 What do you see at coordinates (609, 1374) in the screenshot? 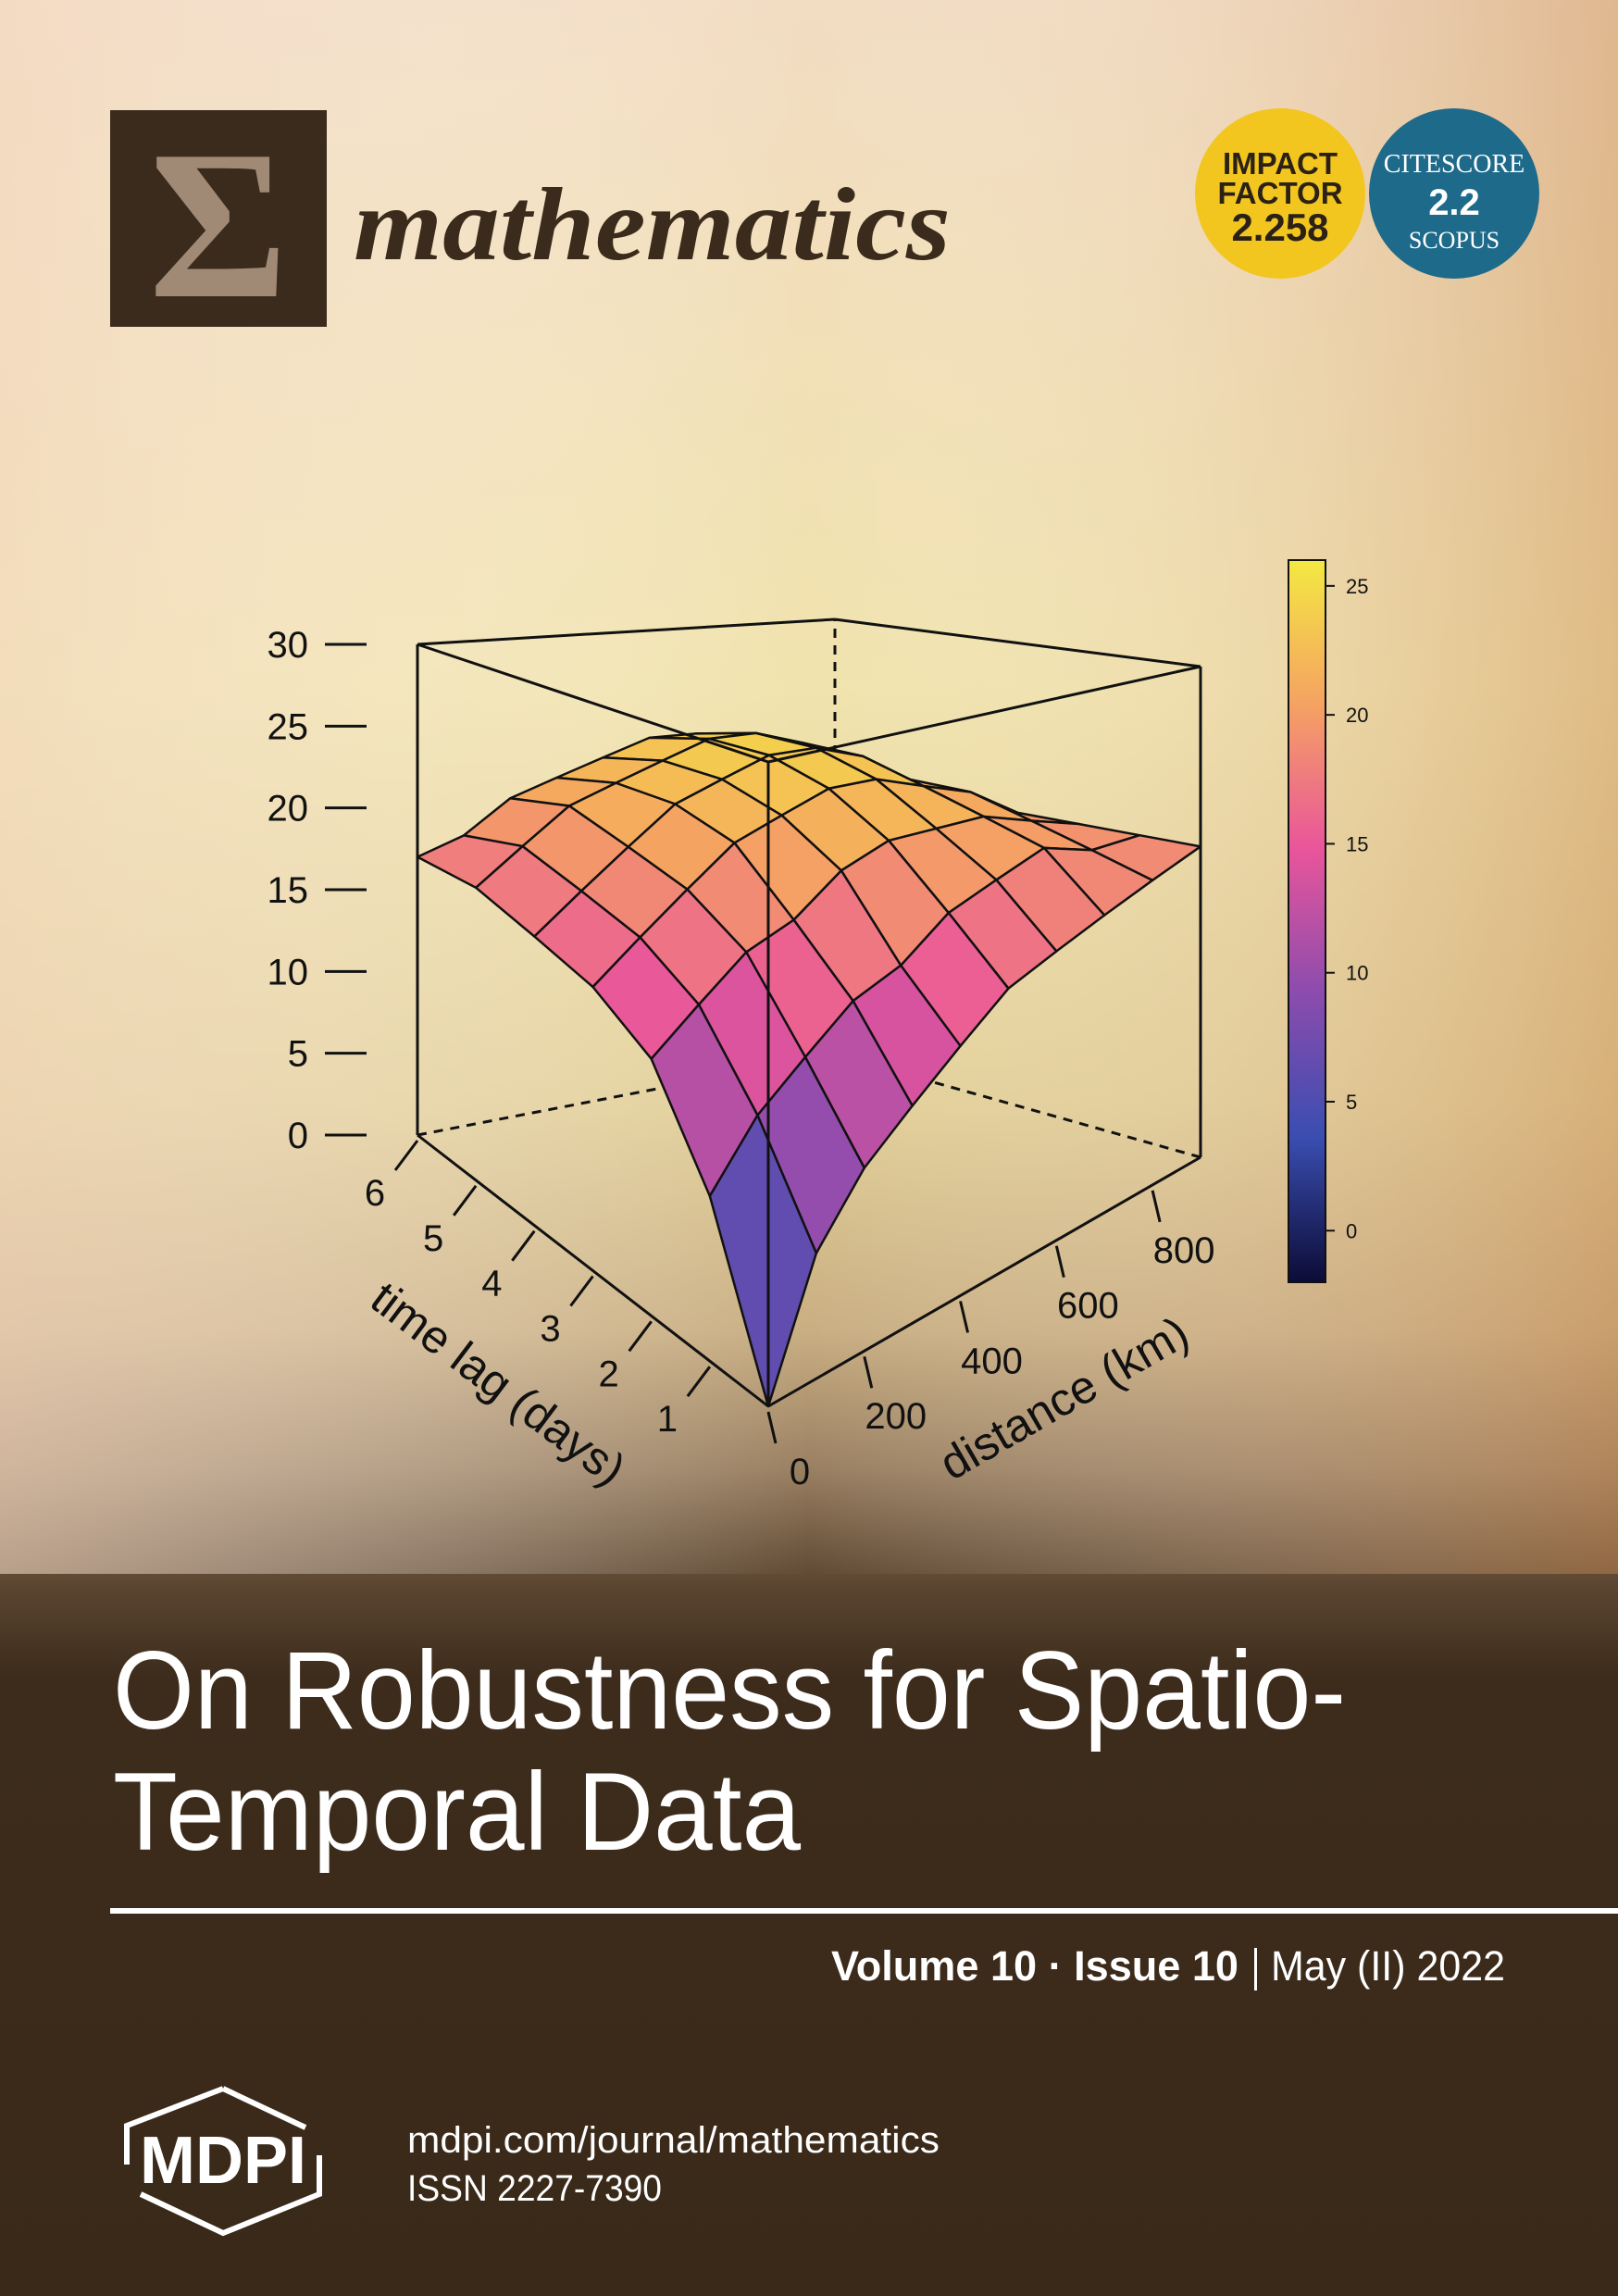
I see `x-tick-label: 2` at bounding box center [609, 1374].